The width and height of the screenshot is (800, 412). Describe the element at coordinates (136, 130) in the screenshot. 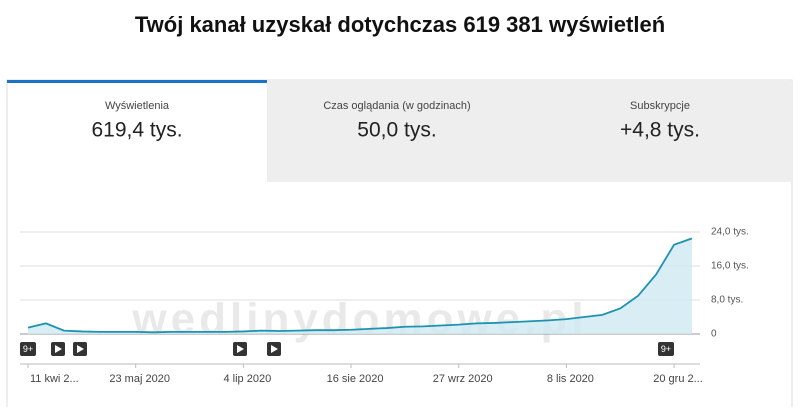

I see `tab-value: 619,4 tys.` at that location.